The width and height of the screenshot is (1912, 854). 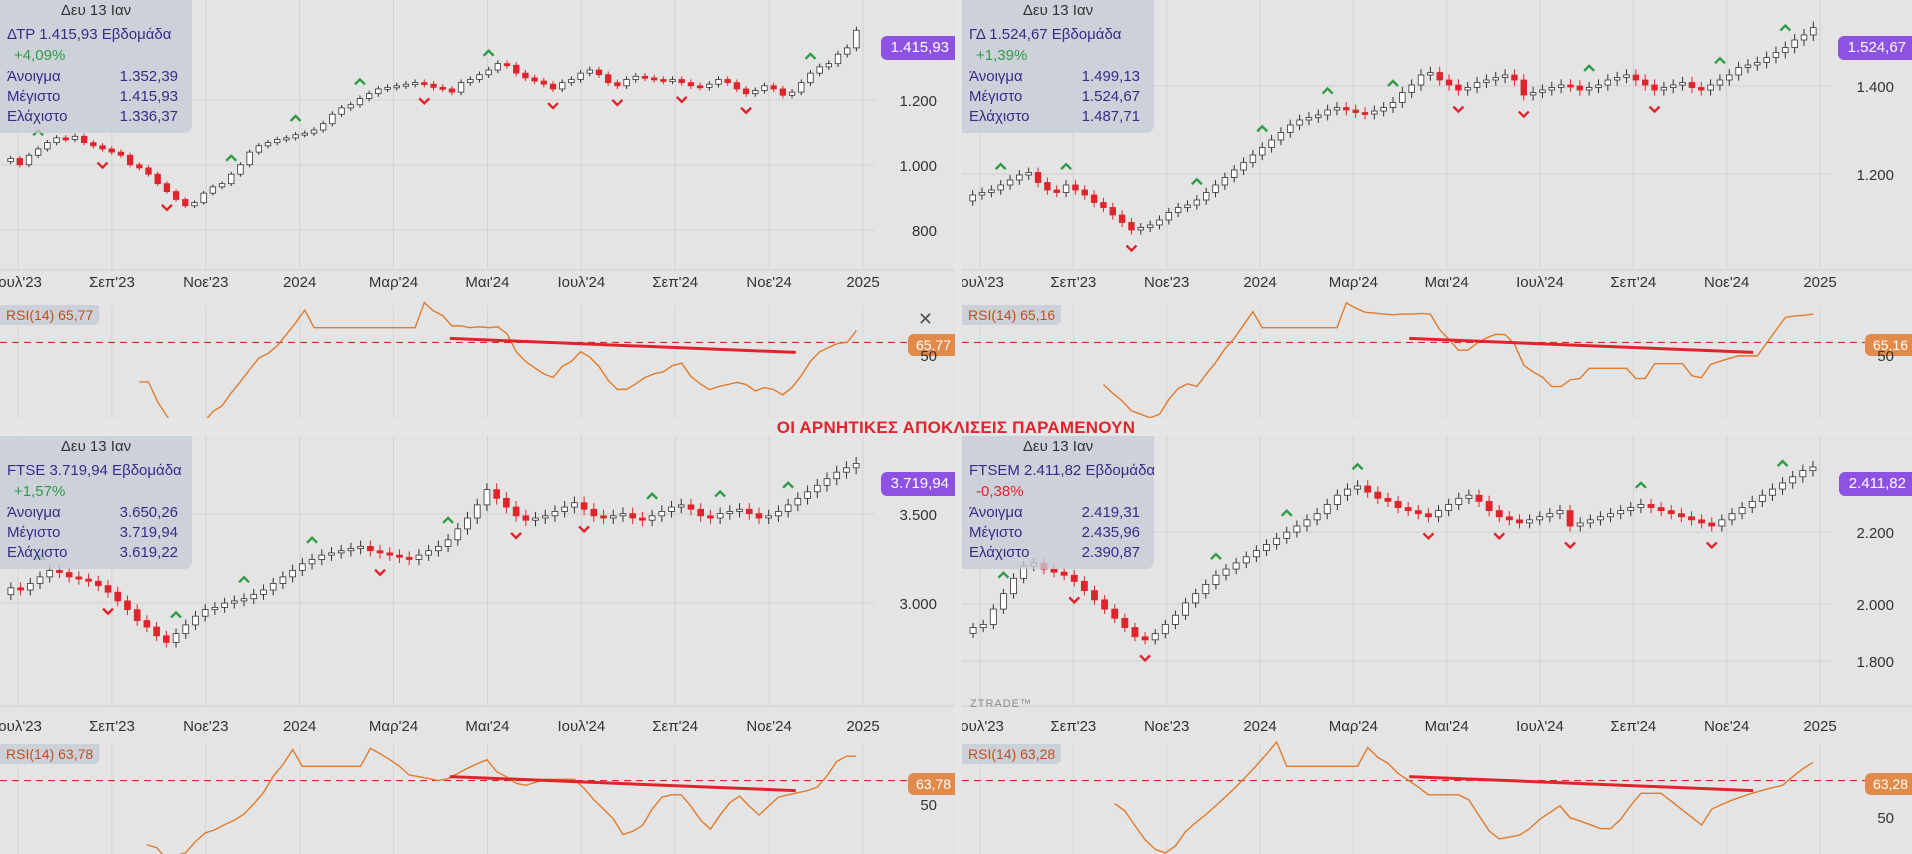 What do you see at coordinates (925, 319) in the screenshot?
I see `close-icon: ✕` at bounding box center [925, 319].